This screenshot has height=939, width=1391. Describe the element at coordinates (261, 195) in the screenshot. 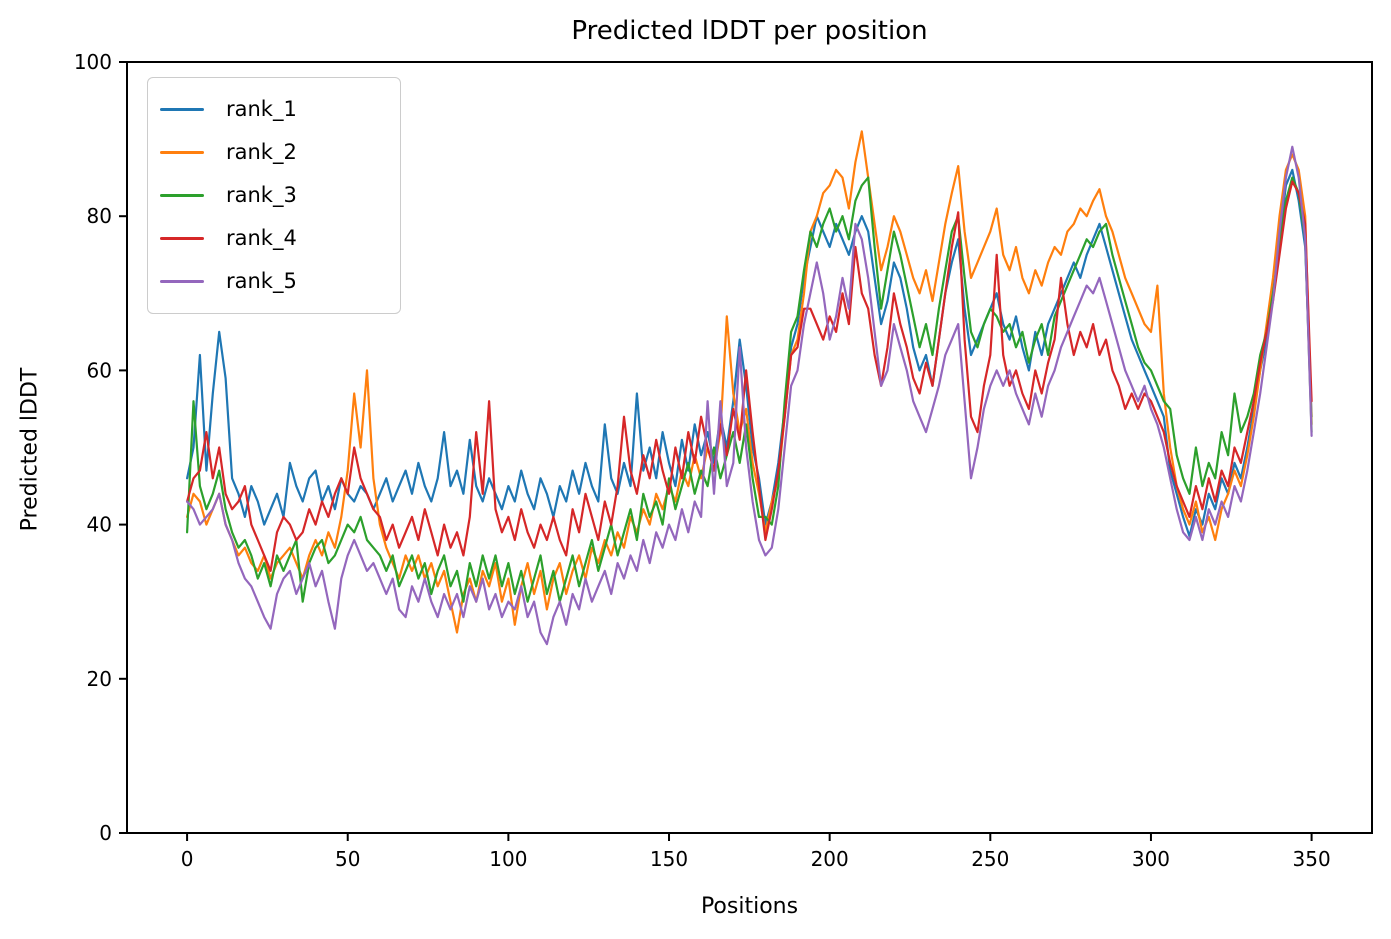

I see `legend-label-rank-3: rank_3` at that location.